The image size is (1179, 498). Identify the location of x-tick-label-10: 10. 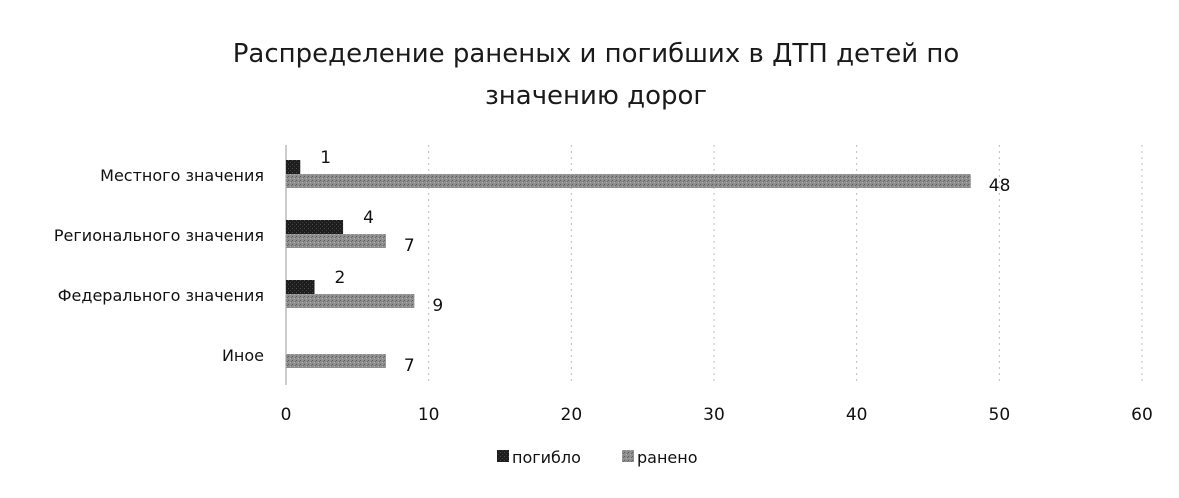
(429, 415).